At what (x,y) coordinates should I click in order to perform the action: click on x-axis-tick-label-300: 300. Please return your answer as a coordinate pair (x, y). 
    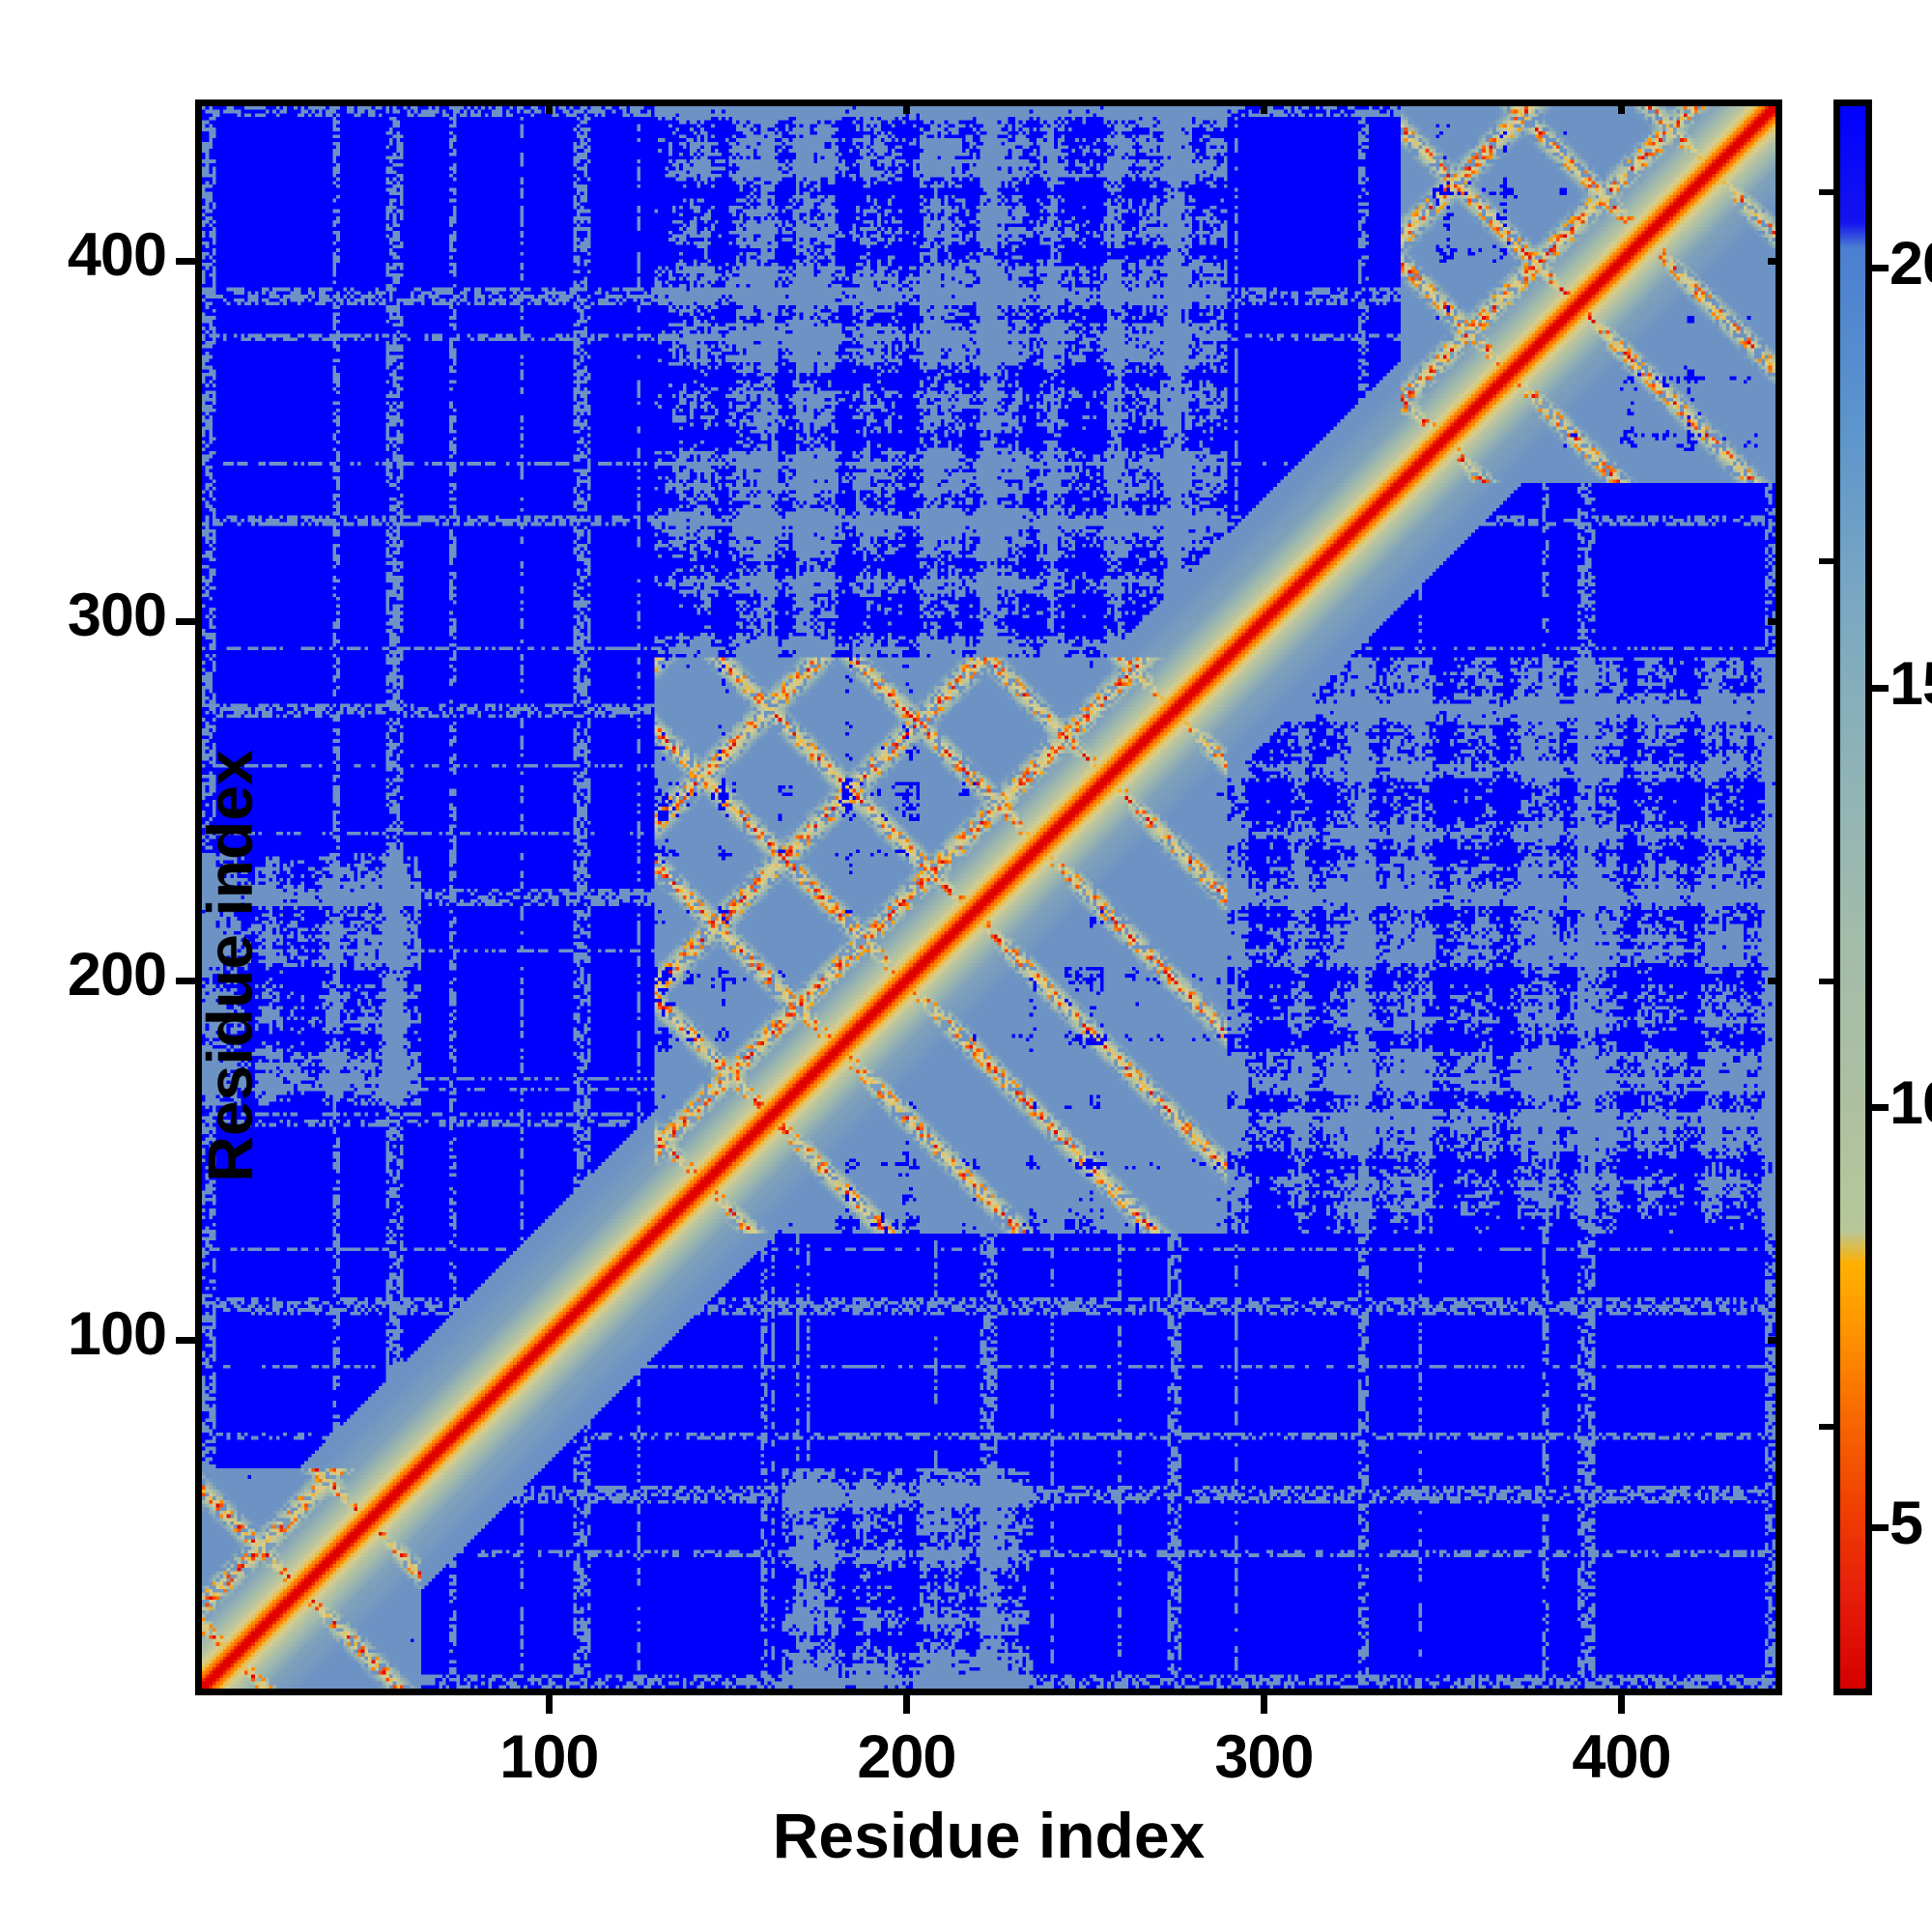
    Looking at the image, I should click on (1264, 1757).